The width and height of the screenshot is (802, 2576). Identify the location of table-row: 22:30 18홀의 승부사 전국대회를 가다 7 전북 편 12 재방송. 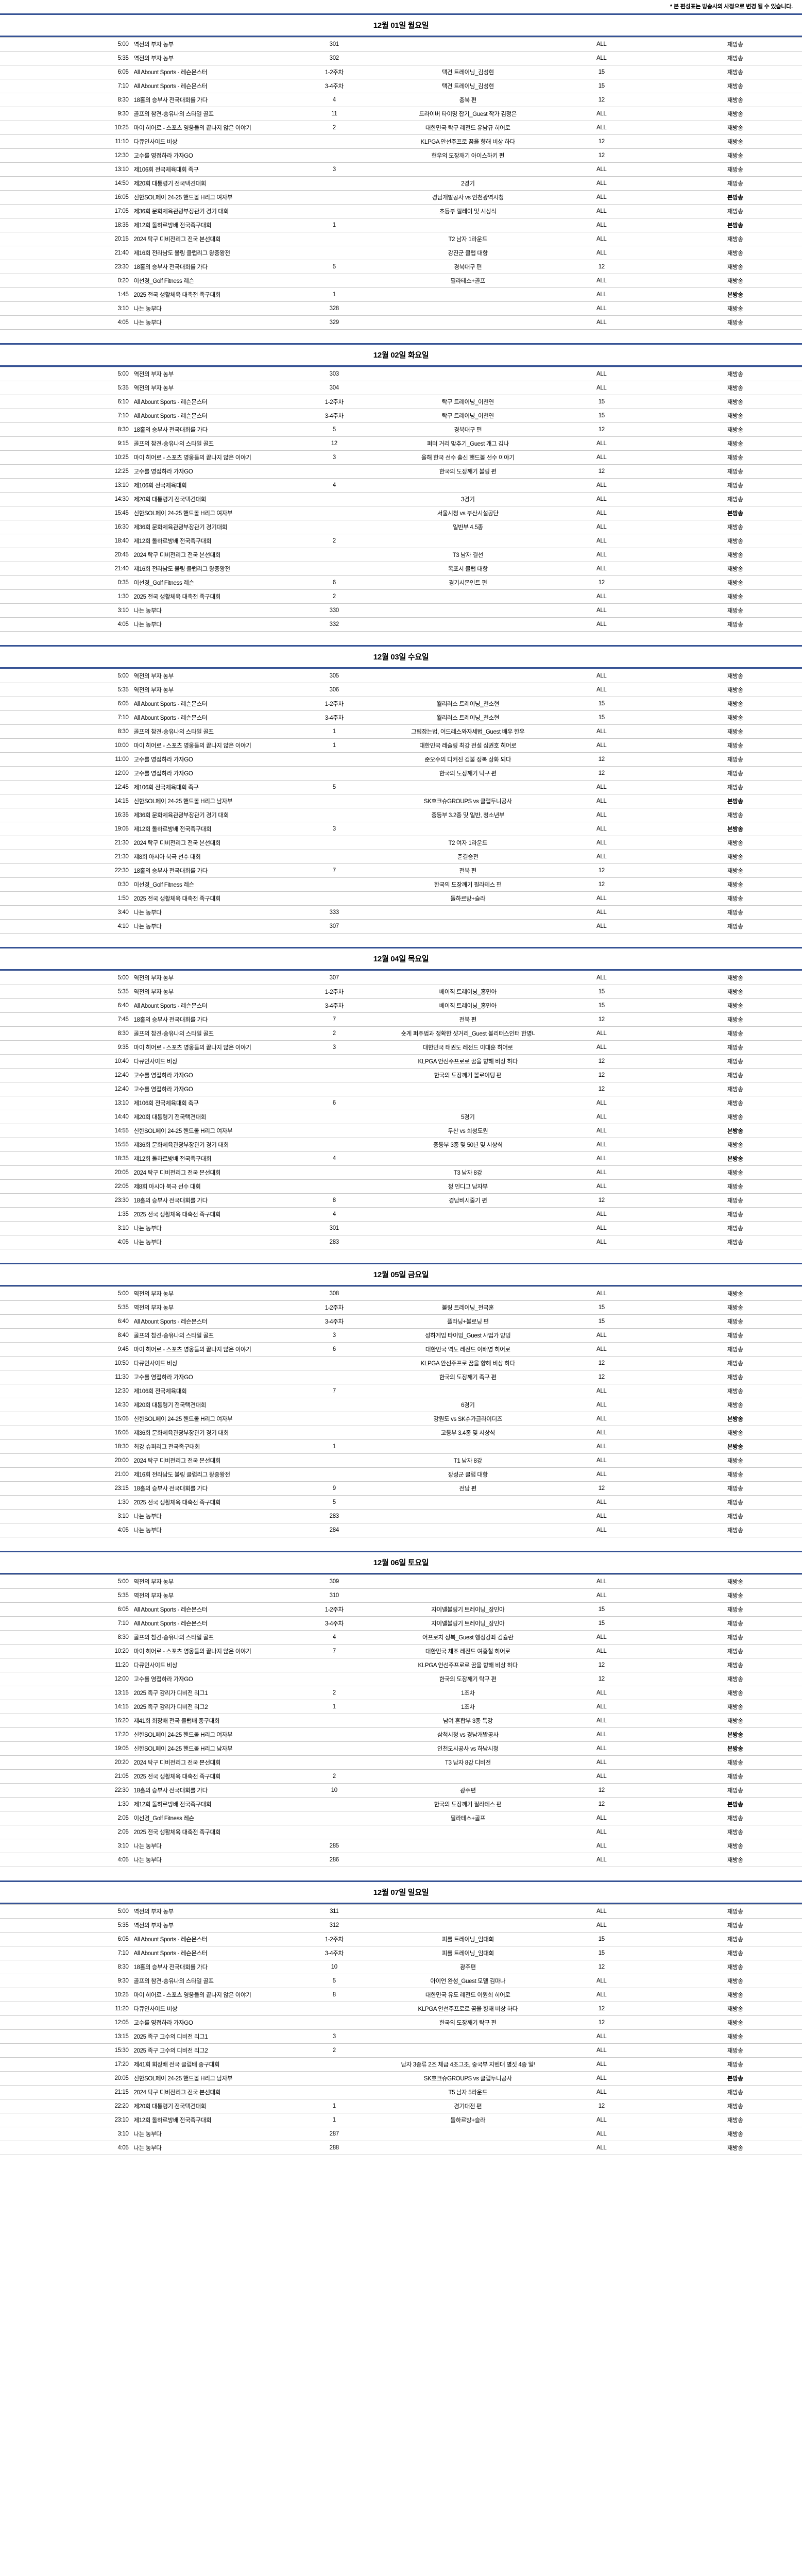
(401, 870).